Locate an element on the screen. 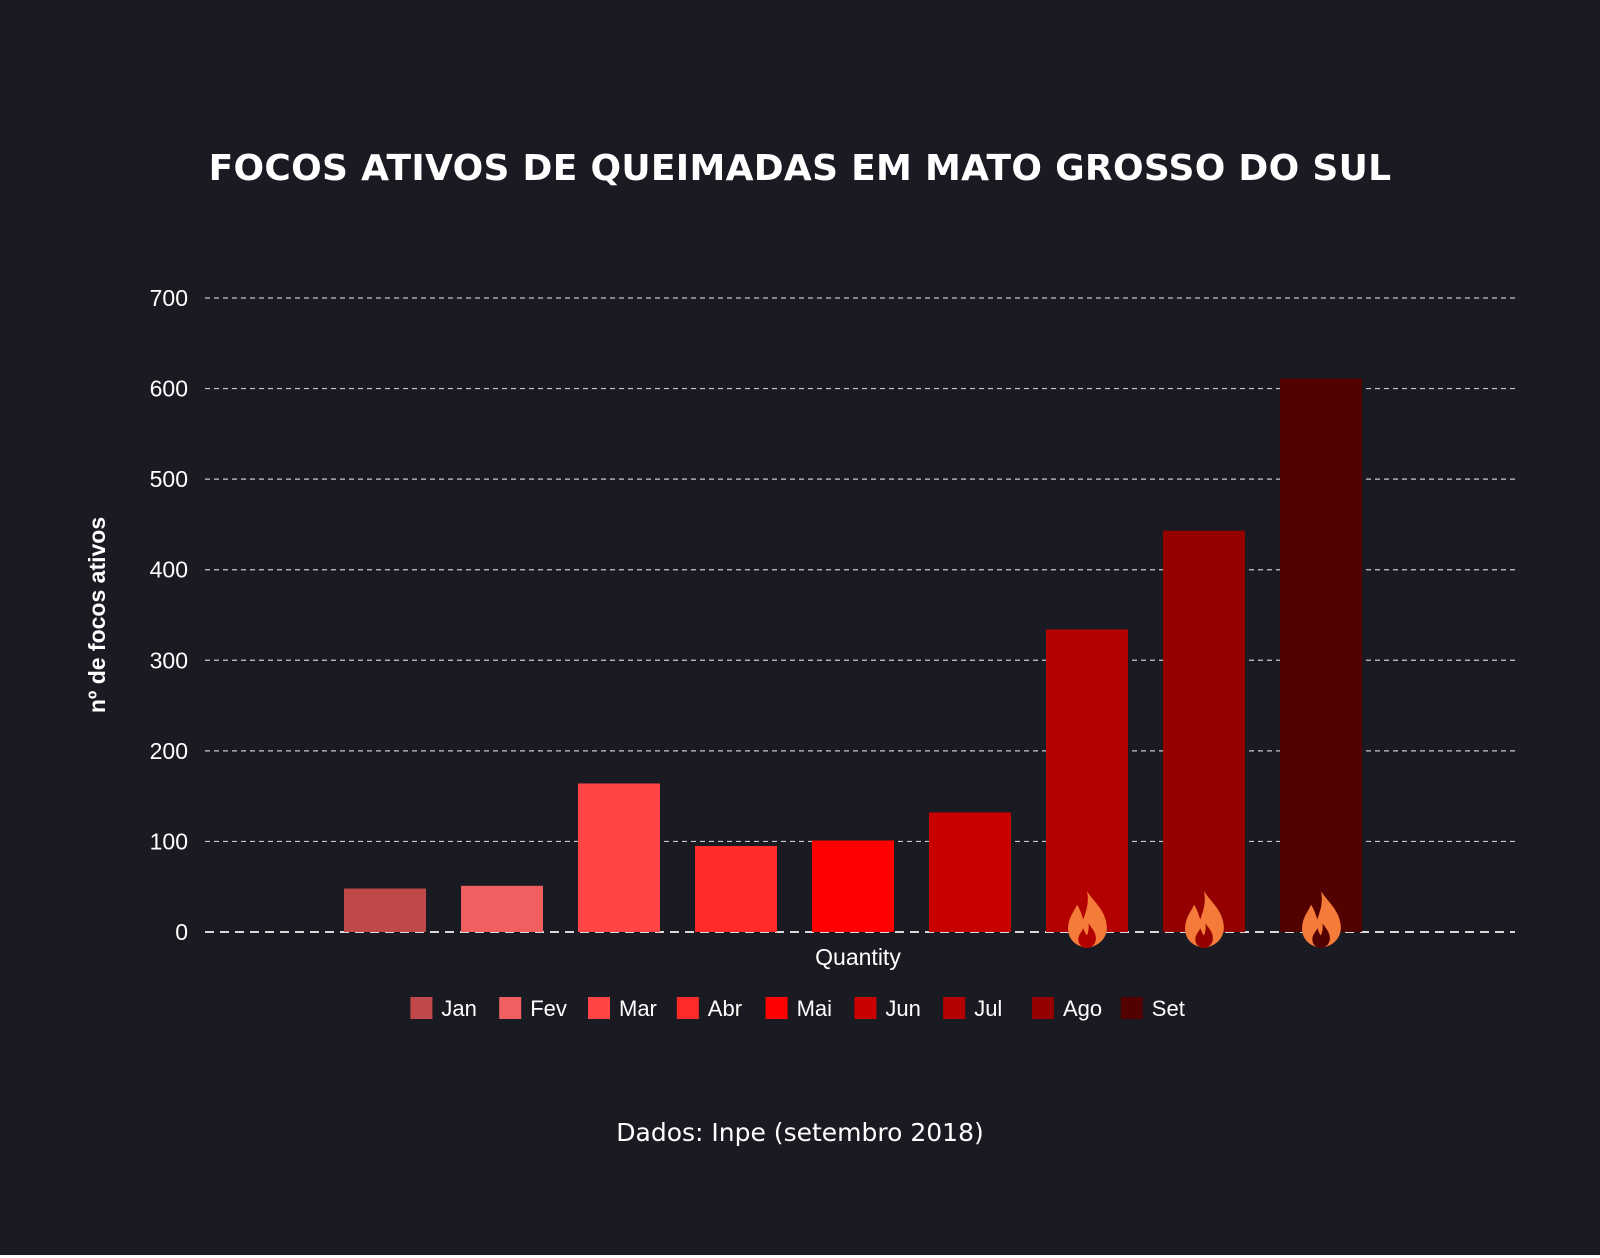 The height and width of the screenshot is (1258, 1600). legend-label: Fev is located at coordinates (548, 1008).